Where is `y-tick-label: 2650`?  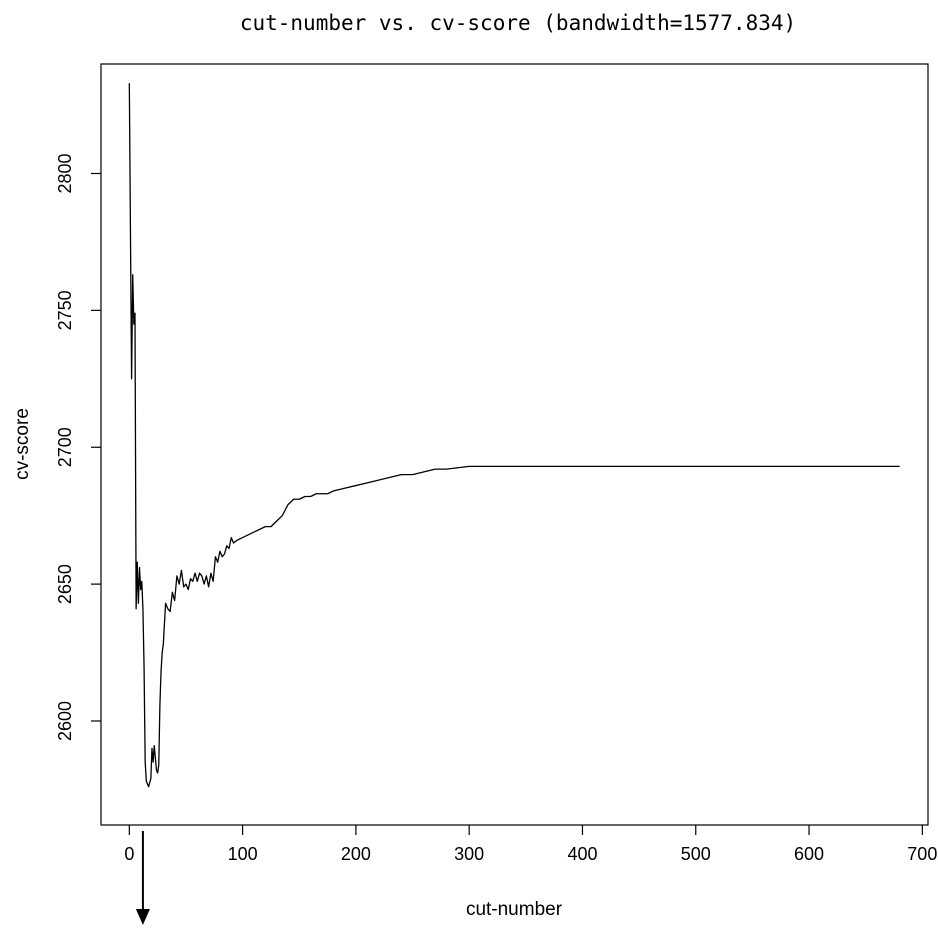 y-tick-label: 2650 is located at coordinates (65, 584).